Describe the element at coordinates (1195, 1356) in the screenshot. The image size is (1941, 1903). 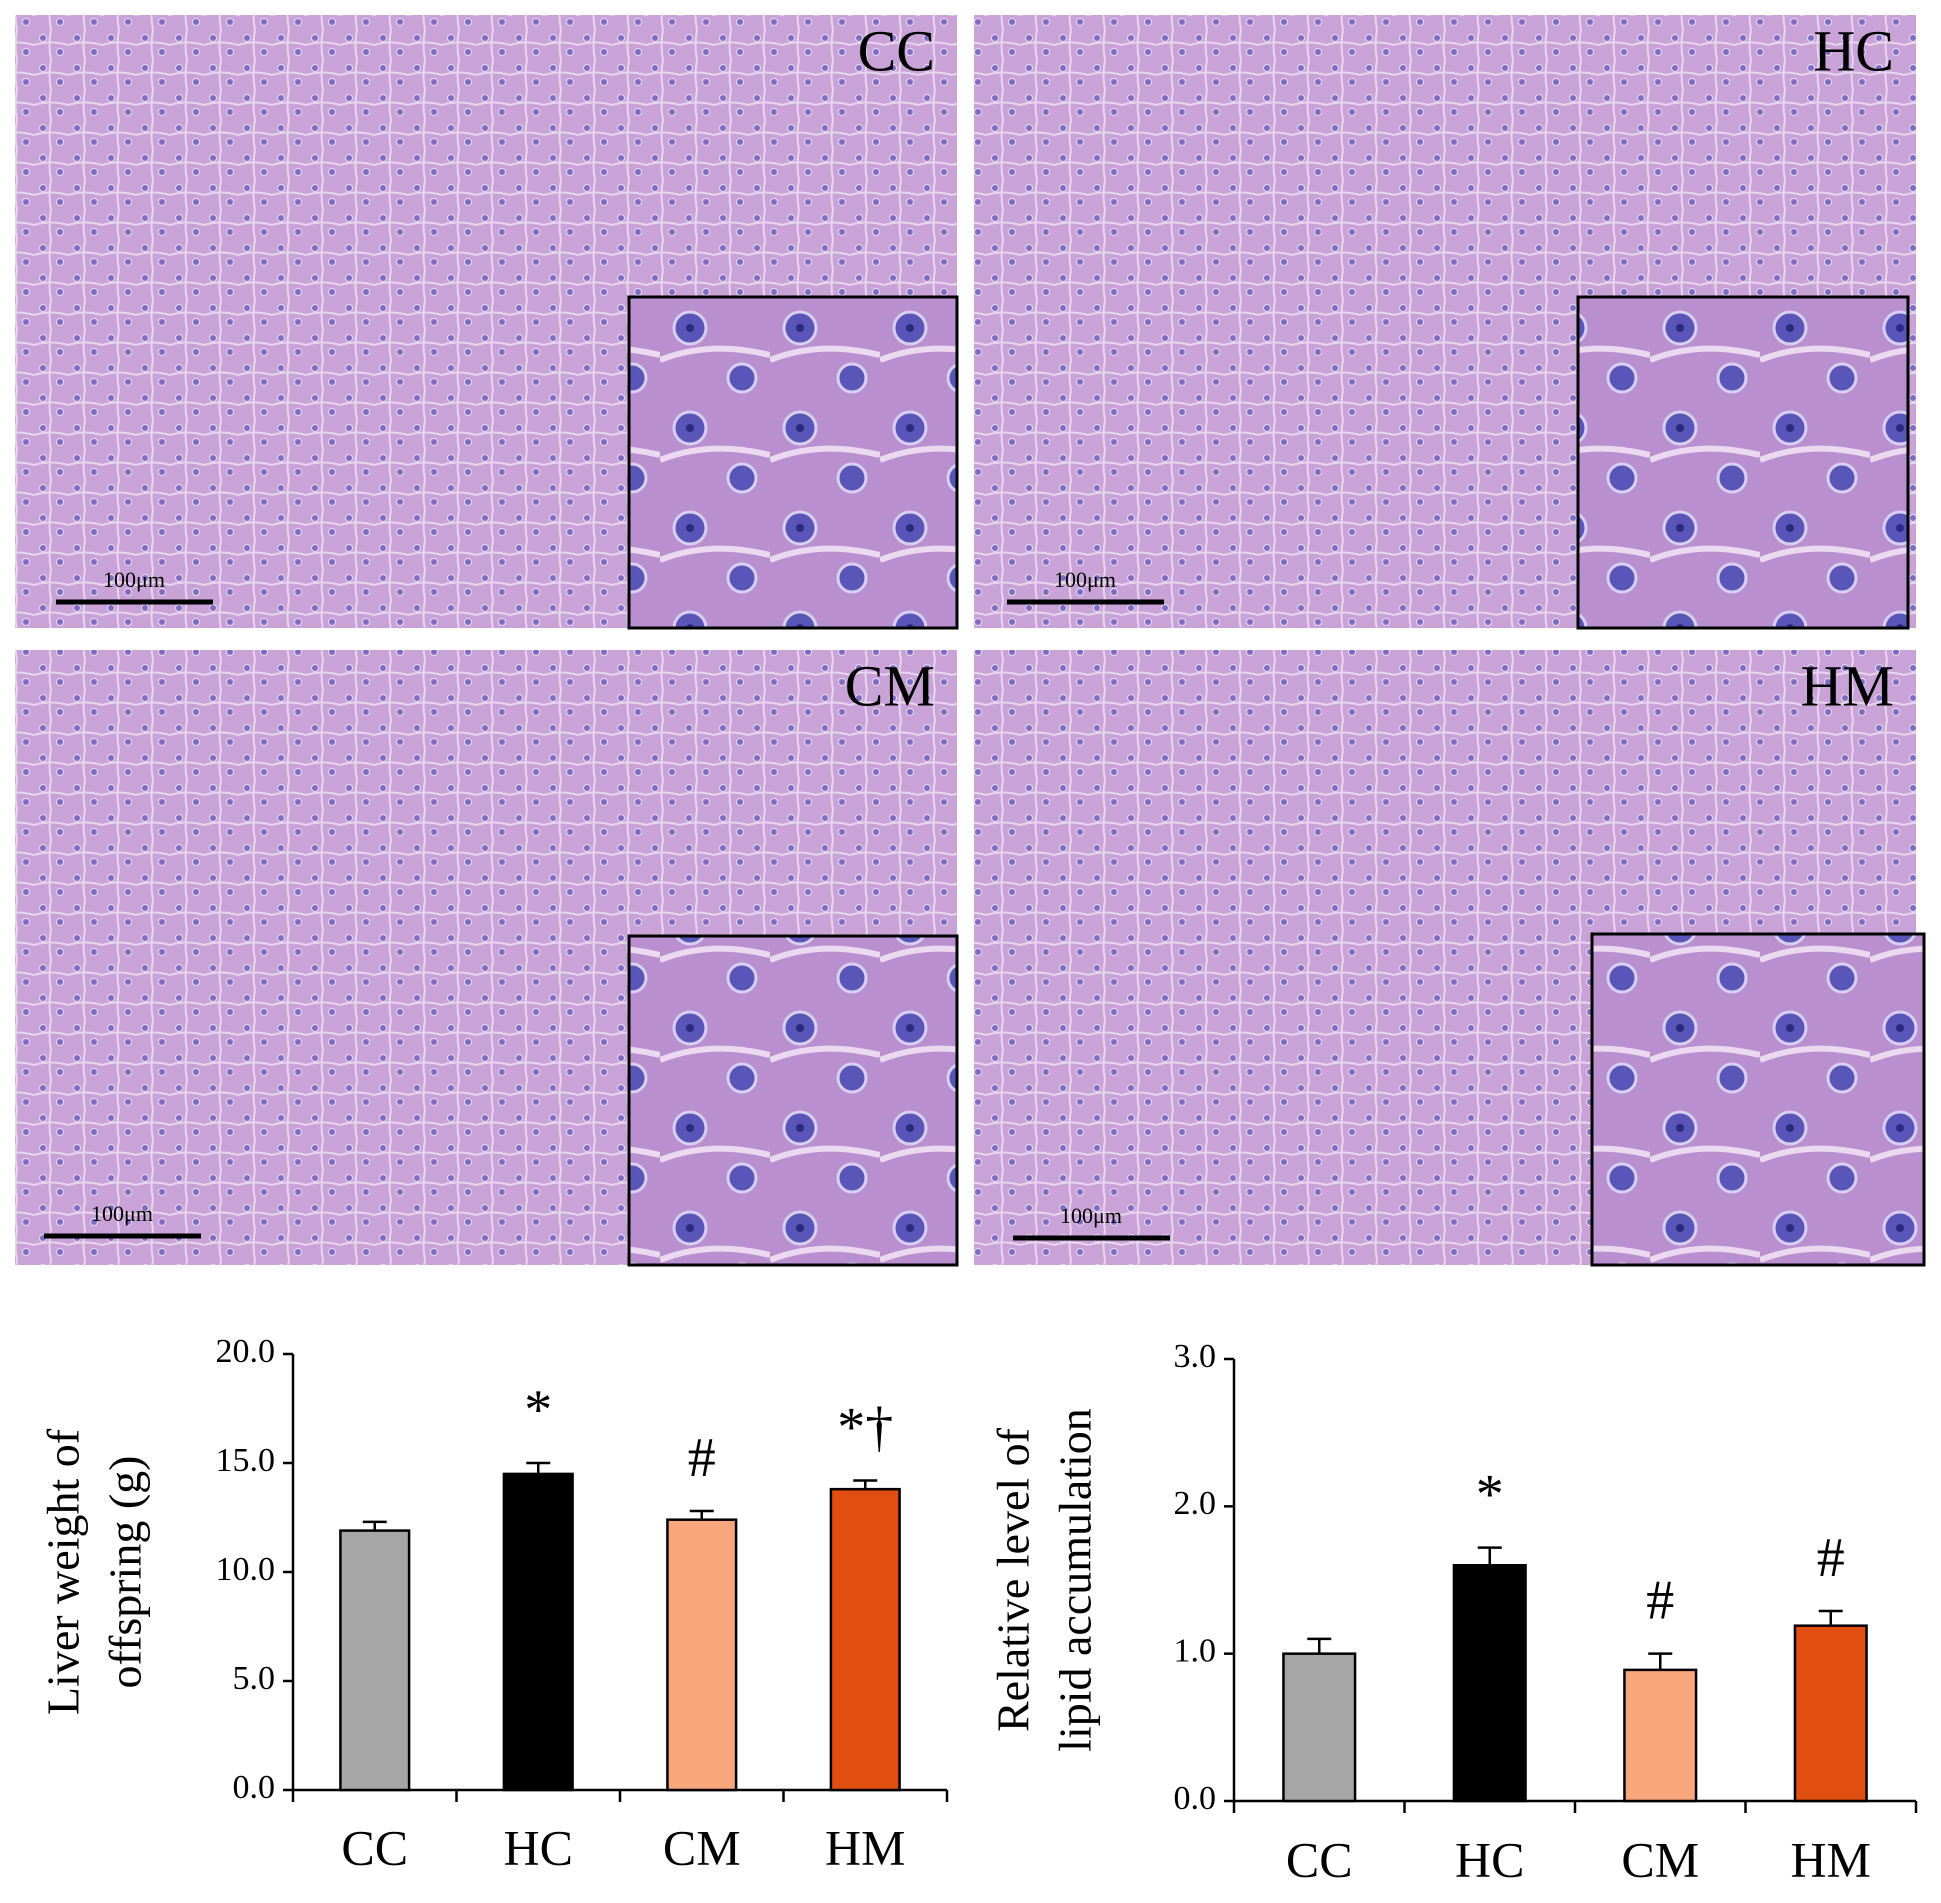
I see `y-tick-label: 3.0` at that location.